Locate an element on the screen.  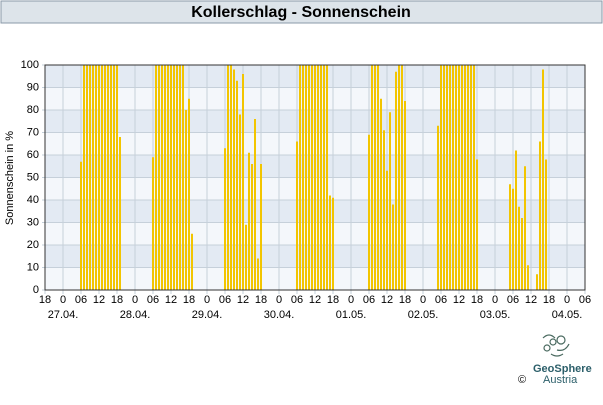
date-label: 03.05. is located at coordinates (495, 315).